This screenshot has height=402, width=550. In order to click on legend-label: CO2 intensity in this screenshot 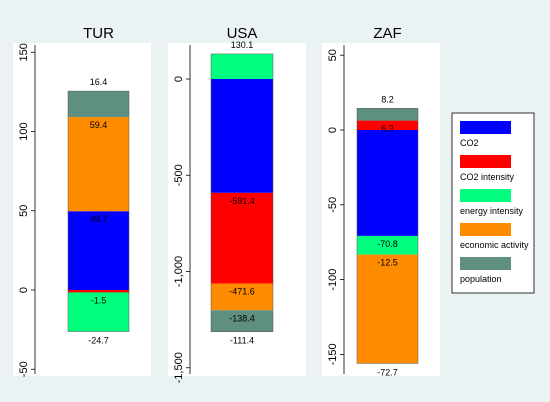, I will do `click(487, 177)`.